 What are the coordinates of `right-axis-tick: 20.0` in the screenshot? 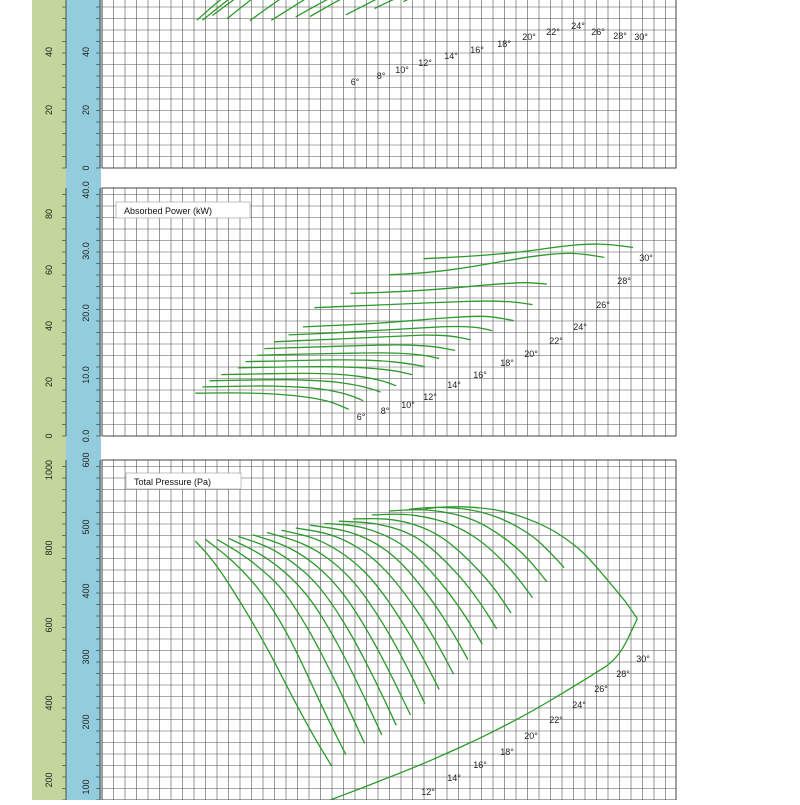 It's located at (86, 313).